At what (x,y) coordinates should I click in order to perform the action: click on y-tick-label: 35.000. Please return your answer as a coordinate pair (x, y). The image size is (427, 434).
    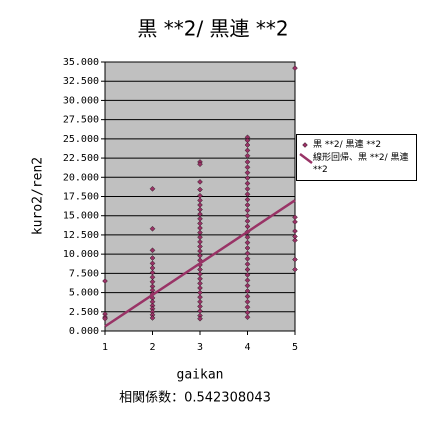
    Looking at the image, I should click on (81, 62).